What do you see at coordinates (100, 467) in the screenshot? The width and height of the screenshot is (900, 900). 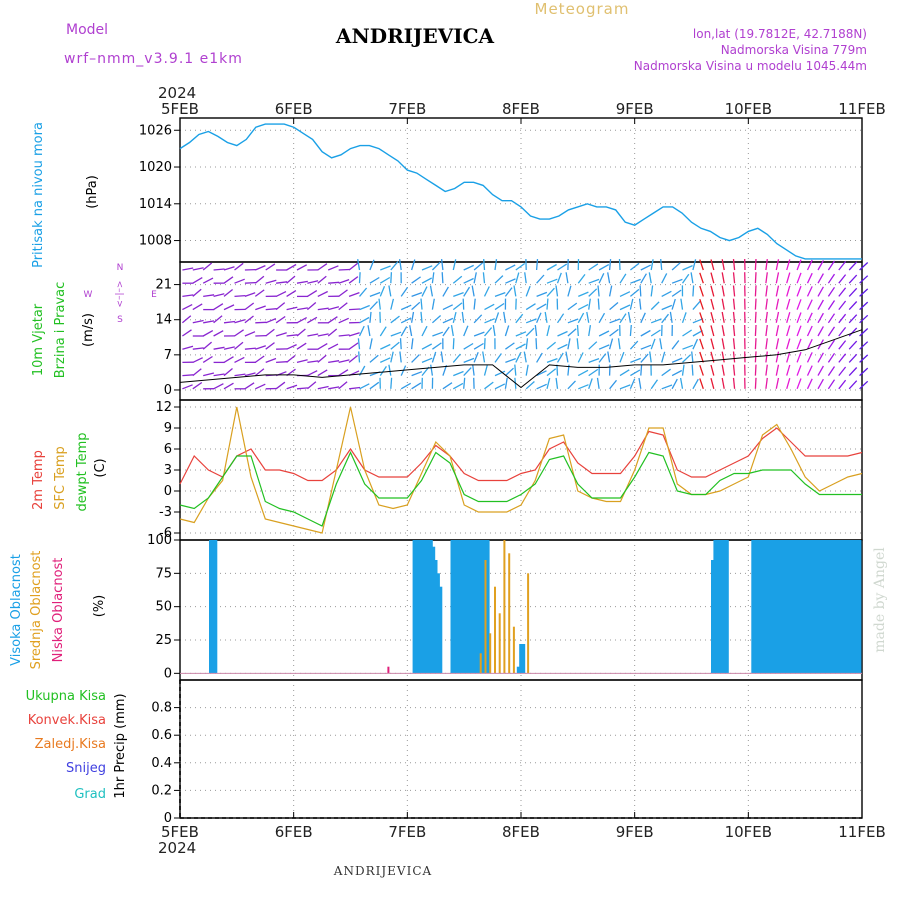 I see `temp-ylabel-4: (C)` at bounding box center [100, 467].